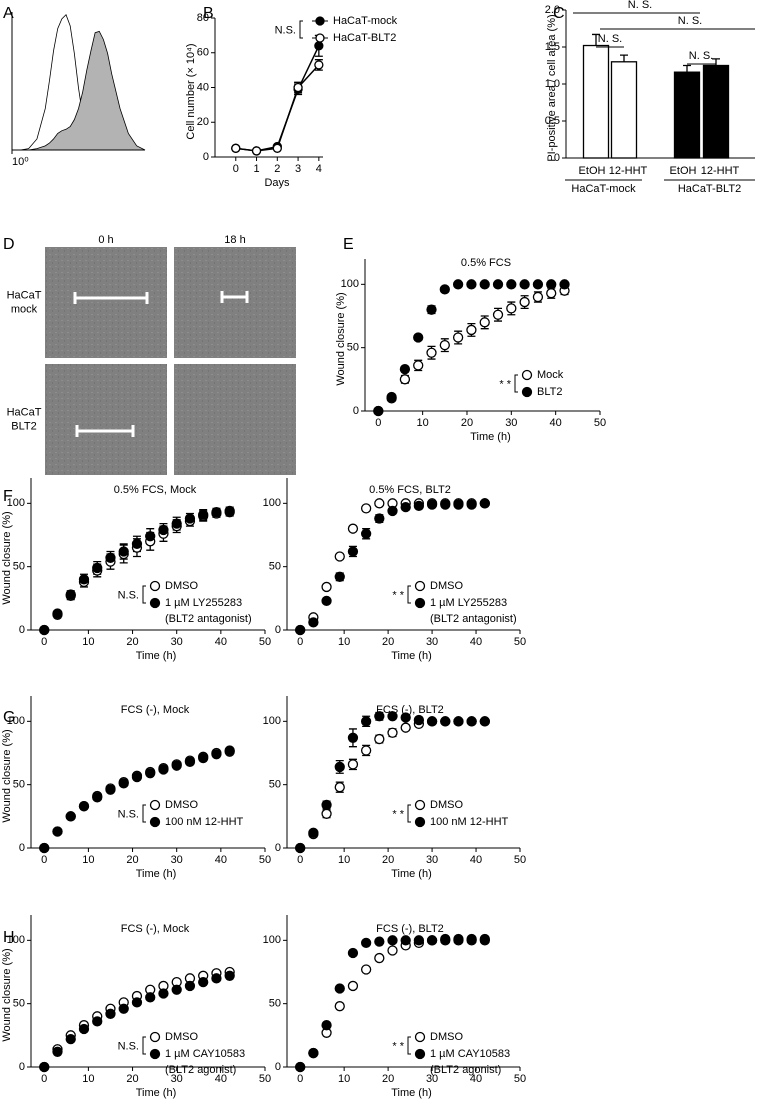 The height and width of the screenshot is (1102, 770). Describe the element at coordinates (8, 13) in the screenshot. I see `panel-letter: A` at that location.